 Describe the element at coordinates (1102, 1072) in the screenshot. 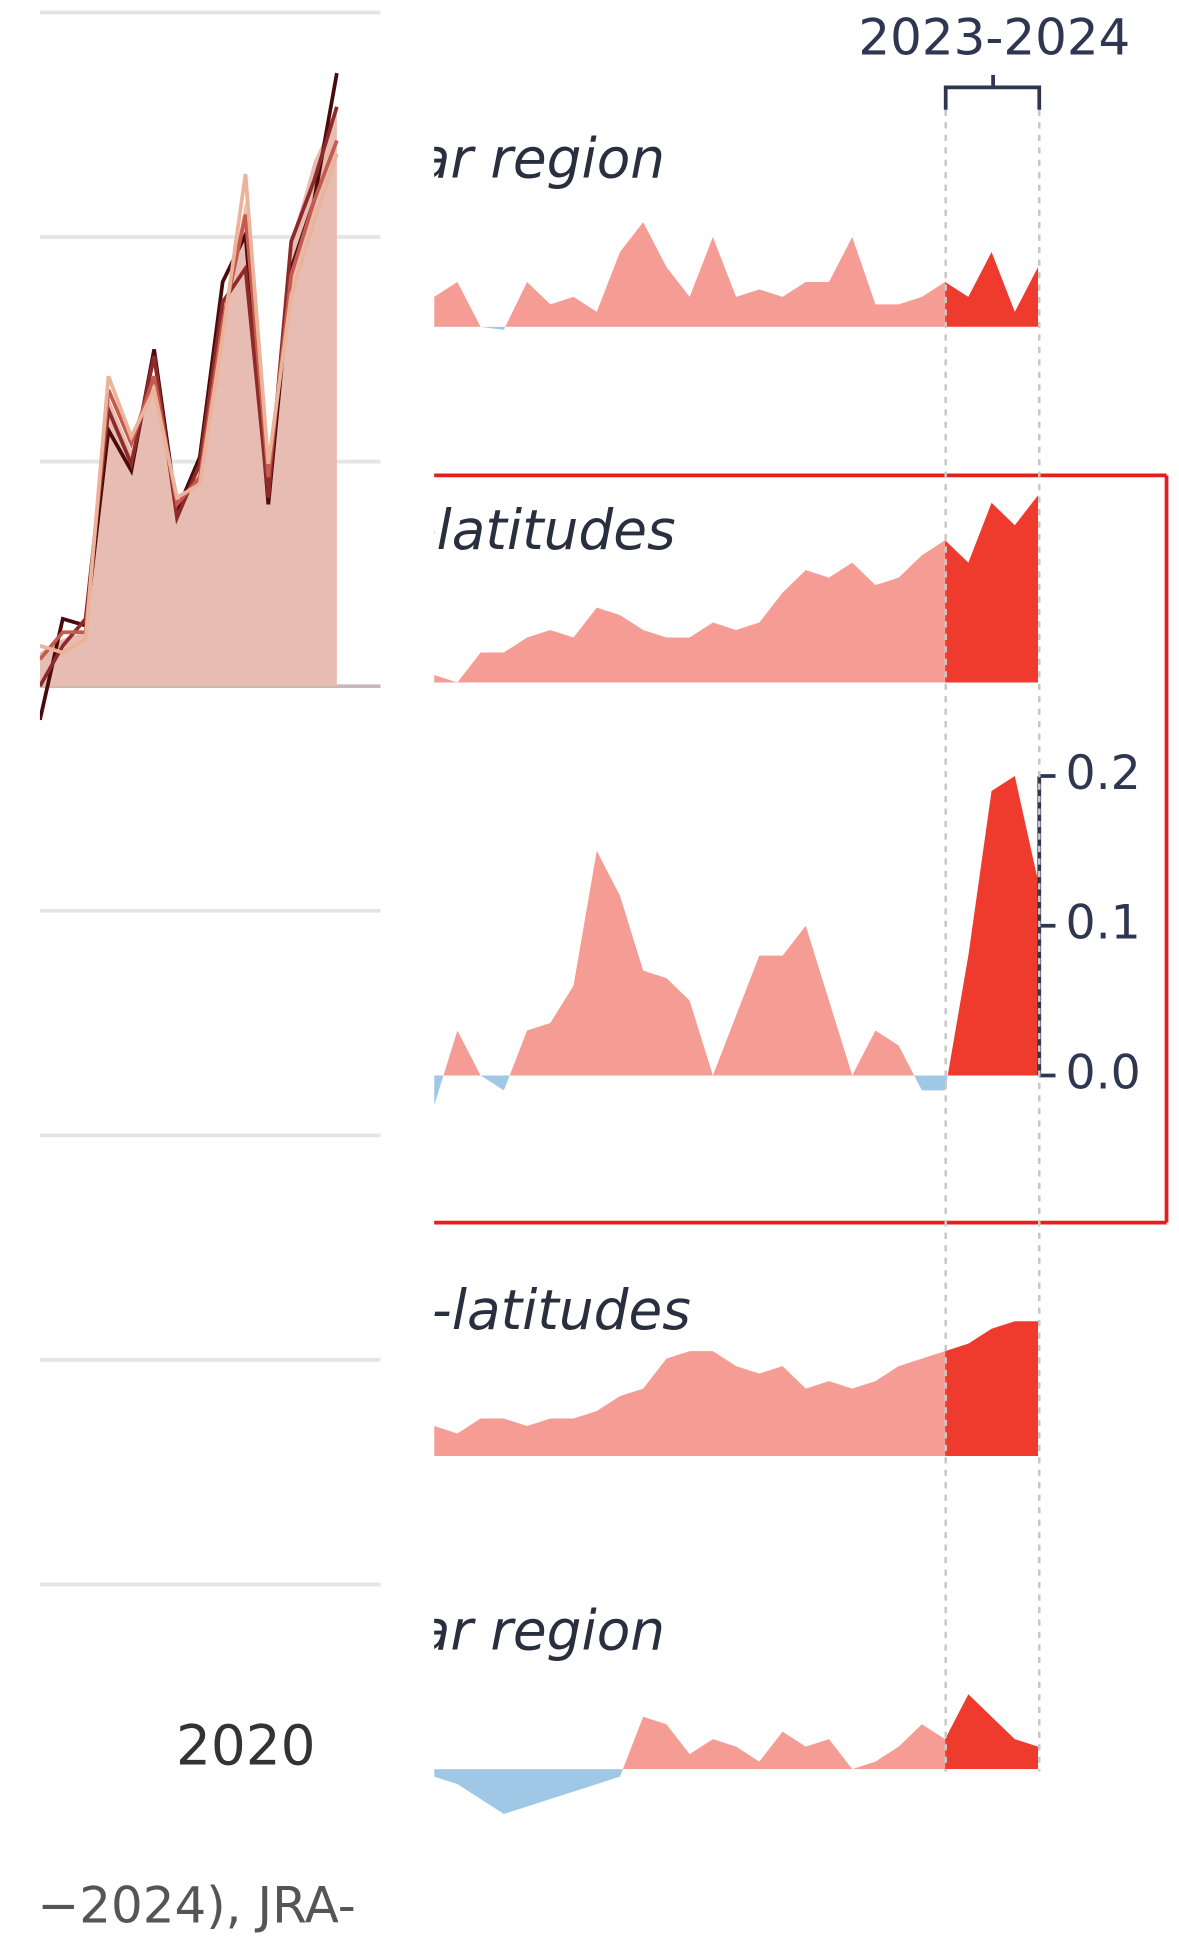

I see `y-tick-label: 0.0` at that location.